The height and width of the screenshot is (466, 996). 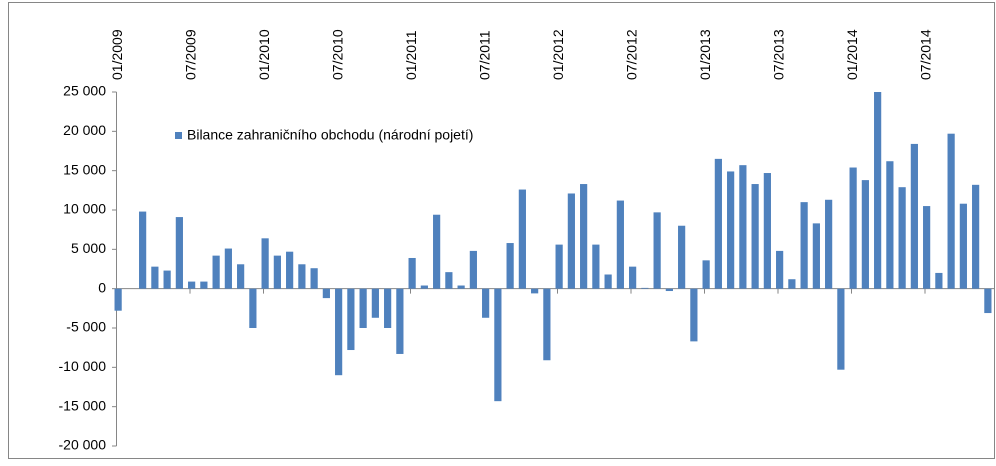 What do you see at coordinates (705, 54) in the screenshot?
I see `x-tick-label: 01/2013` at bounding box center [705, 54].